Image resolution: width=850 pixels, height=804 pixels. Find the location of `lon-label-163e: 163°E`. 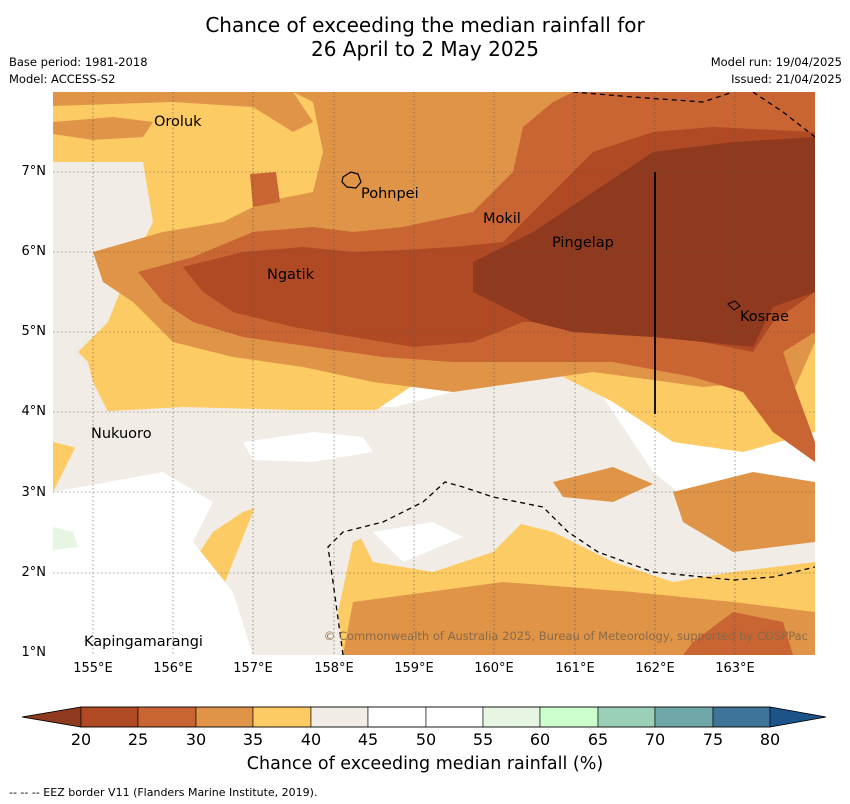

lon-label-163e: 163°E is located at coordinates (735, 668).